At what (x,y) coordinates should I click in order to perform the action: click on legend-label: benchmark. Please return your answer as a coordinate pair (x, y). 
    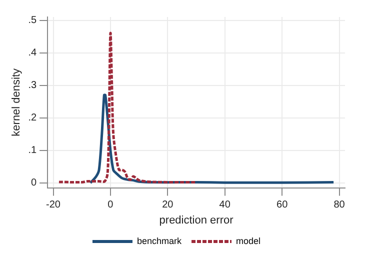
    Looking at the image, I should click on (159, 241).